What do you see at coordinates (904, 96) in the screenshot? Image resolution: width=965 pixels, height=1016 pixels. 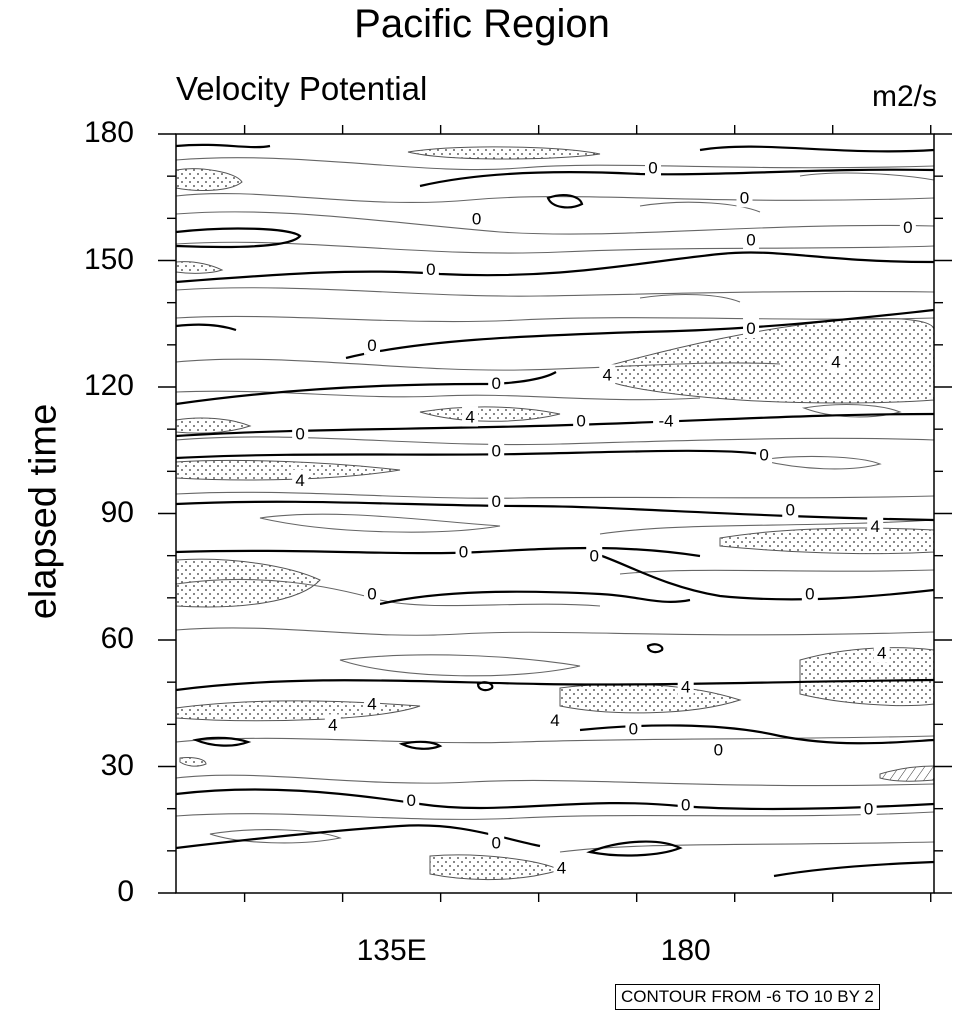 I see `units-subtitle: m2/s` at bounding box center [904, 96].